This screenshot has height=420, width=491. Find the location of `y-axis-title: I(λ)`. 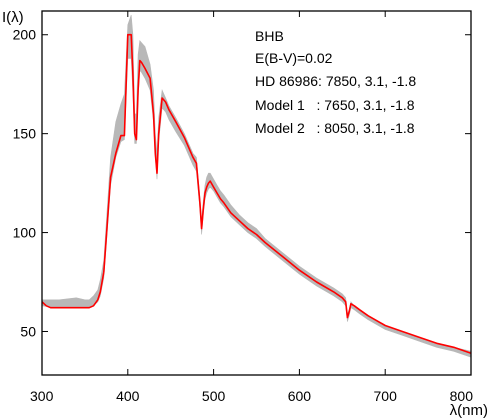

y-axis-title: I(λ) is located at coordinates (13, 17).